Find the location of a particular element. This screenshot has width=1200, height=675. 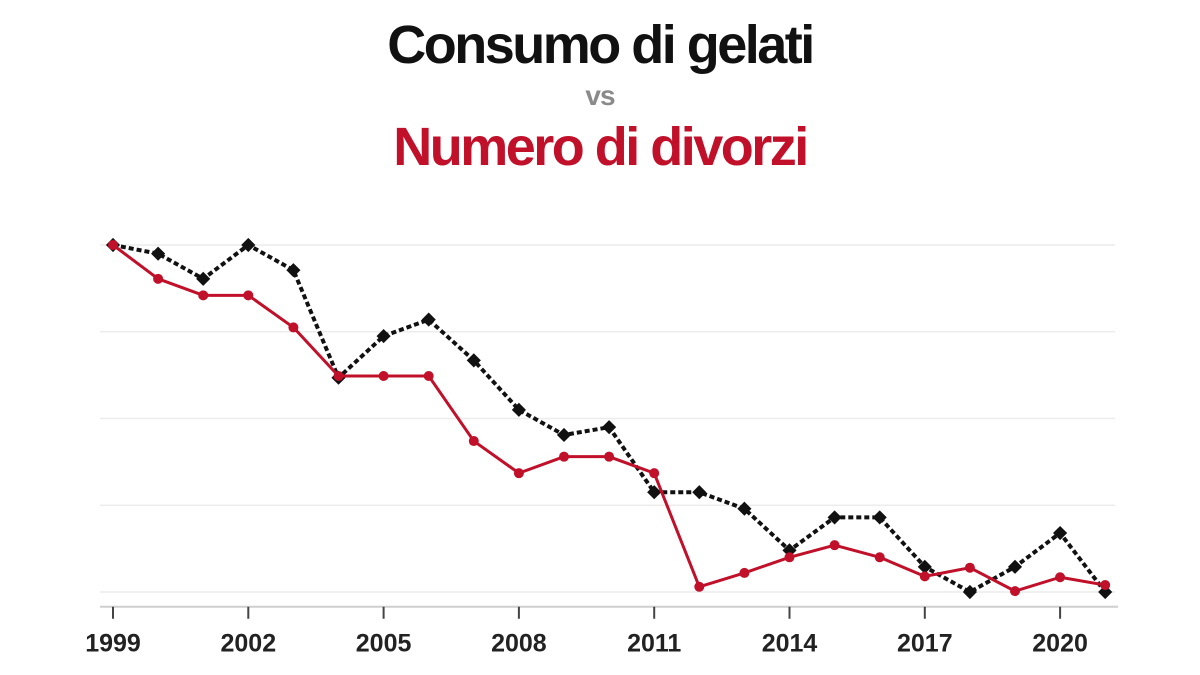

chart-title-connector: vs is located at coordinates (600, 95).